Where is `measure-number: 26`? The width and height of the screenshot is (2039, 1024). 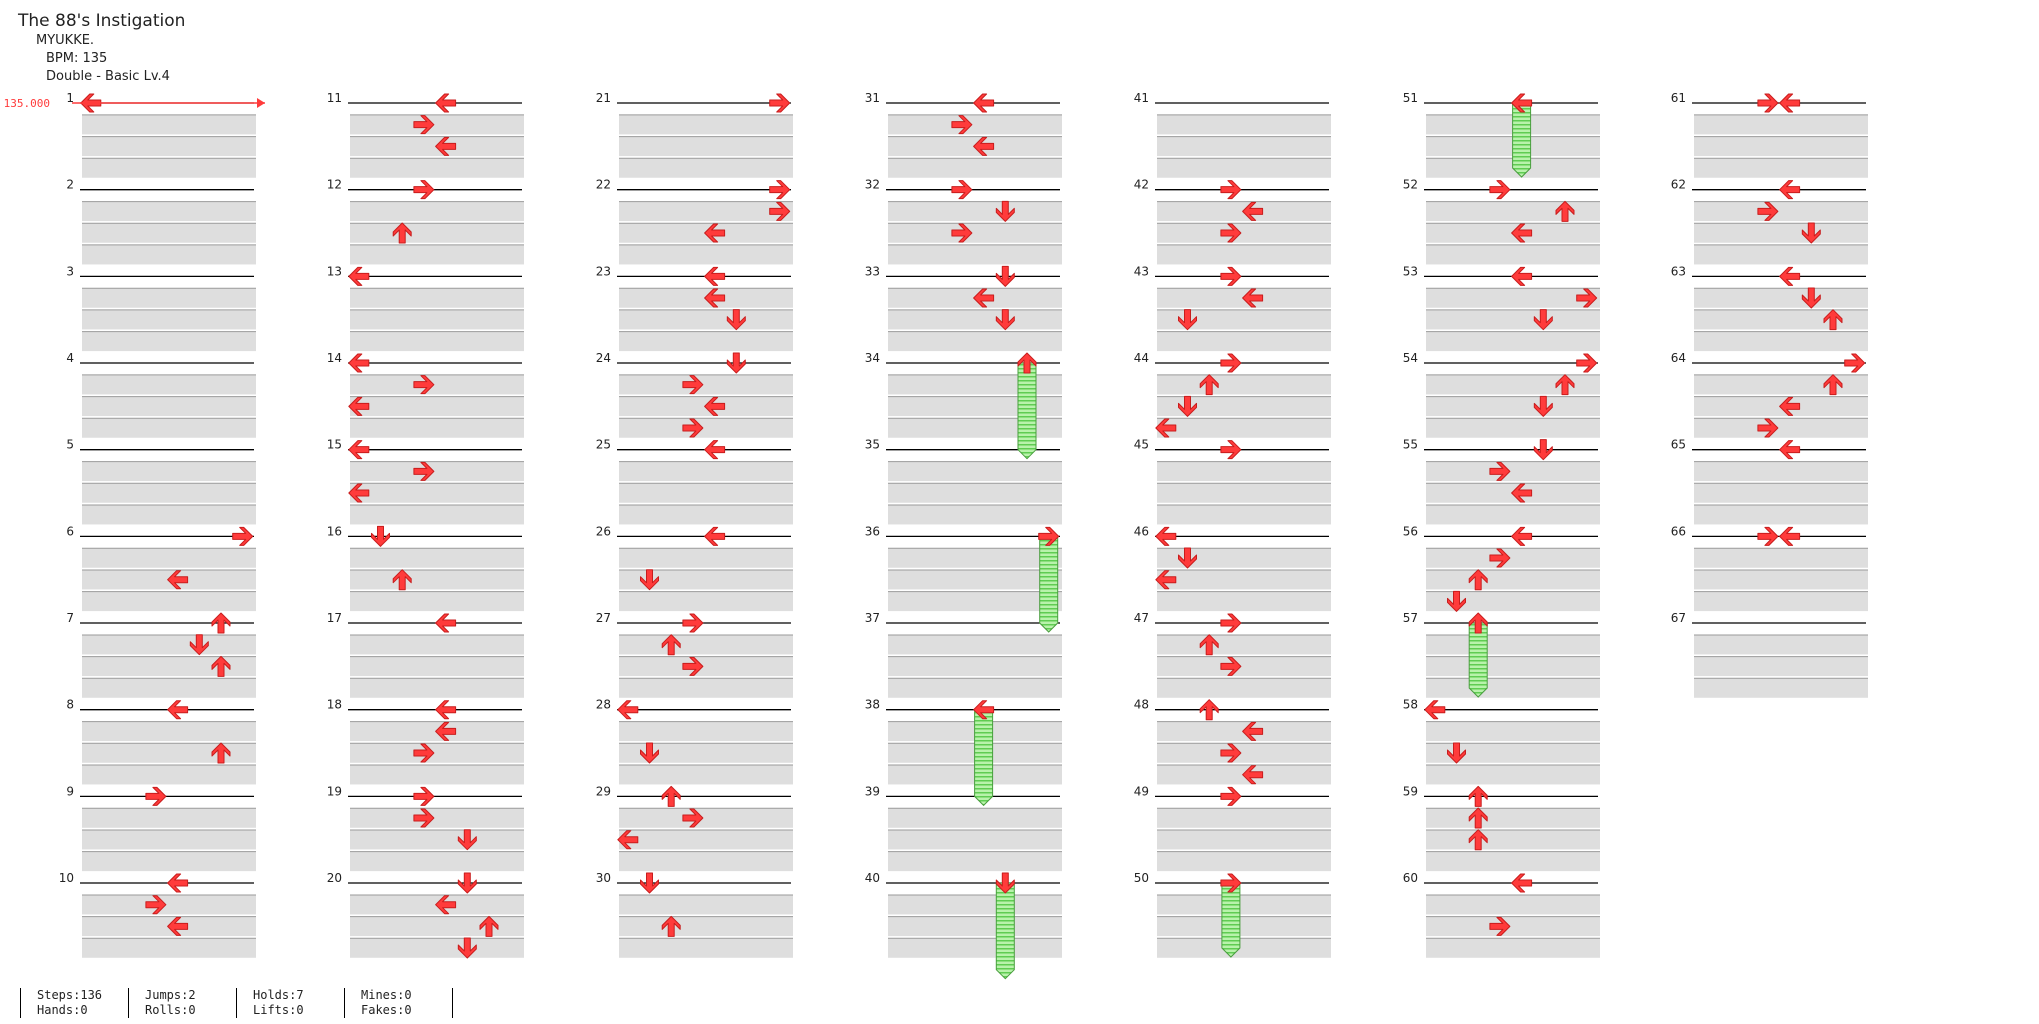 measure-number: 26 is located at coordinates (603, 531).